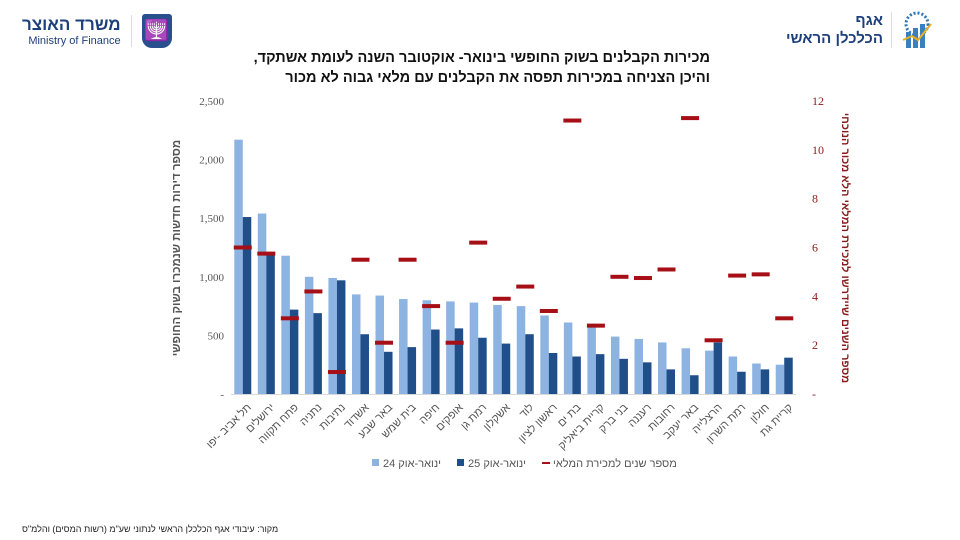 The height and width of the screenshot is (540, 960). I want to click on legend-label: מספר שנים למכירת המלאי, so click(615, 463).